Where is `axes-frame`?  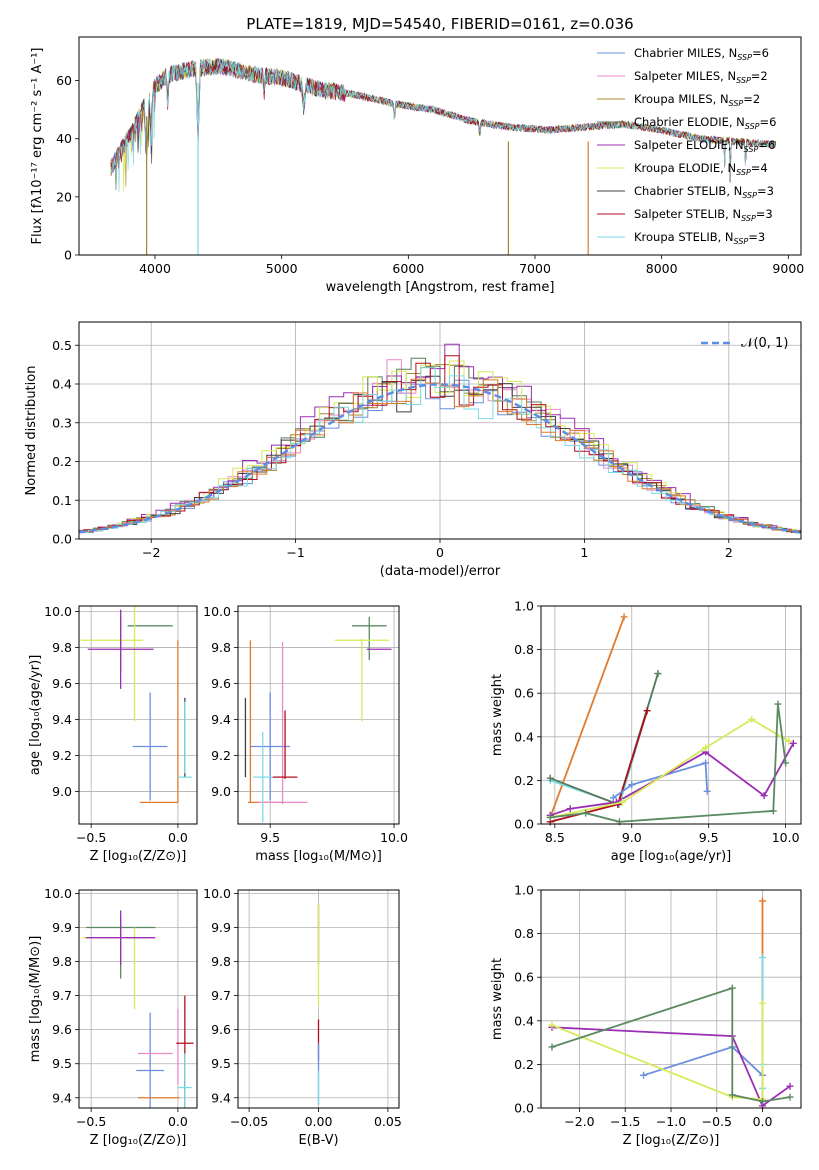
axes-frame is located at coordinates (138, 999).